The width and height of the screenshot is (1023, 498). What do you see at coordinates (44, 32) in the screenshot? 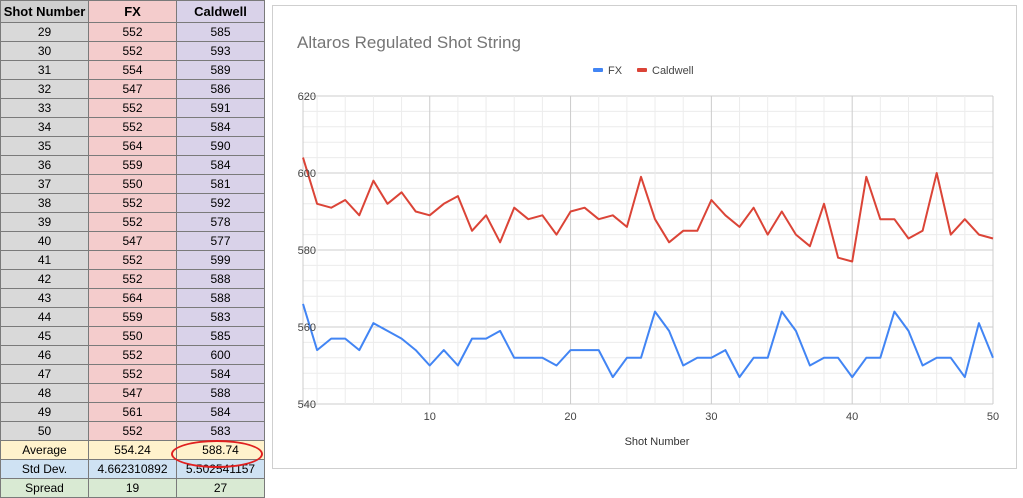
I see `shot-number-cell: 29` at bounding box center [44, 32].